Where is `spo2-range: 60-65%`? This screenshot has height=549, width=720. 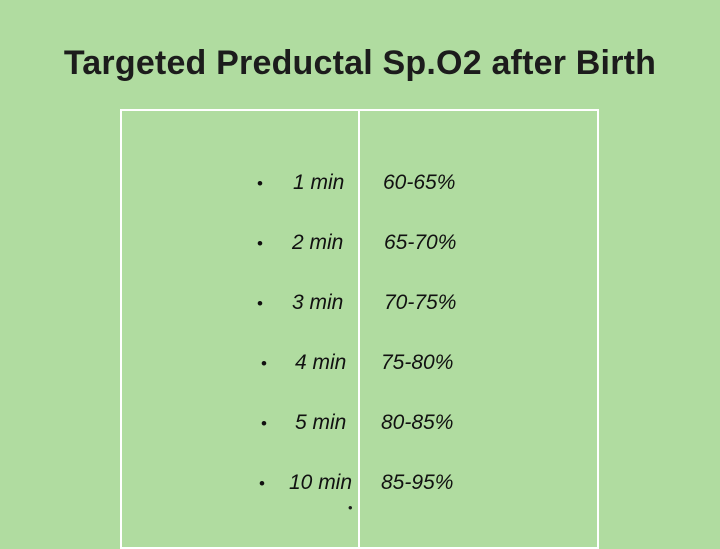
spo2-range: 60-65% is located at coordinates (419, 182).